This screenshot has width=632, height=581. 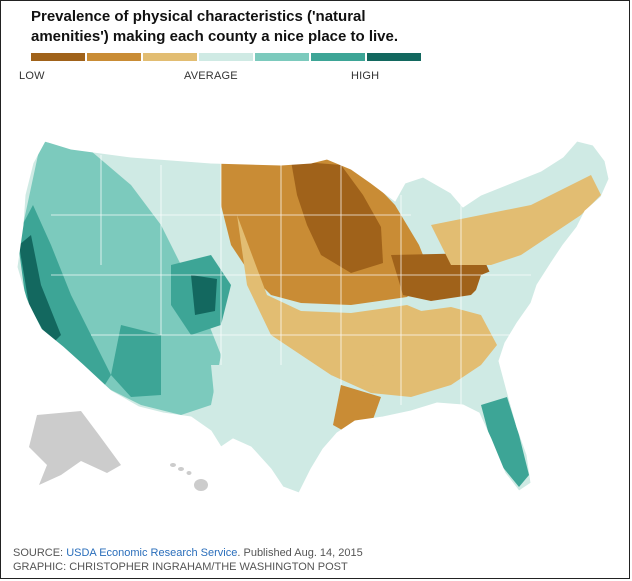 What do you see at coordinates (32, 76) in the screenshot?
I see `legend-low-label: LOW` at bounding box center [32, 76].